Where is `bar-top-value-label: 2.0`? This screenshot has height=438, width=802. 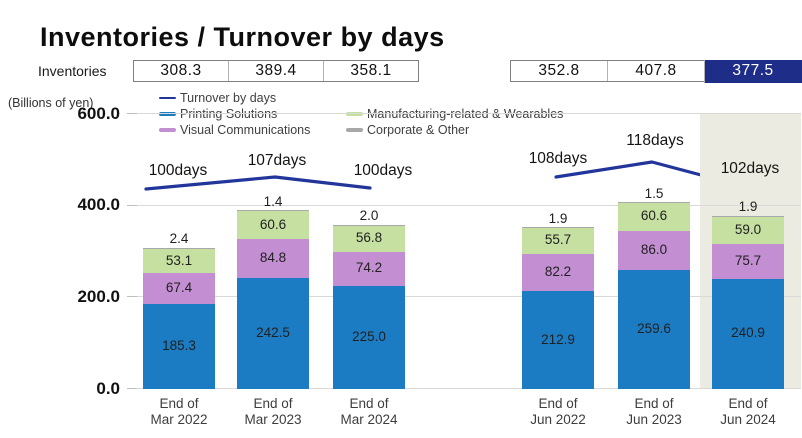 bar-top-value-label: 2.0 is located at coordinates (369, 216).